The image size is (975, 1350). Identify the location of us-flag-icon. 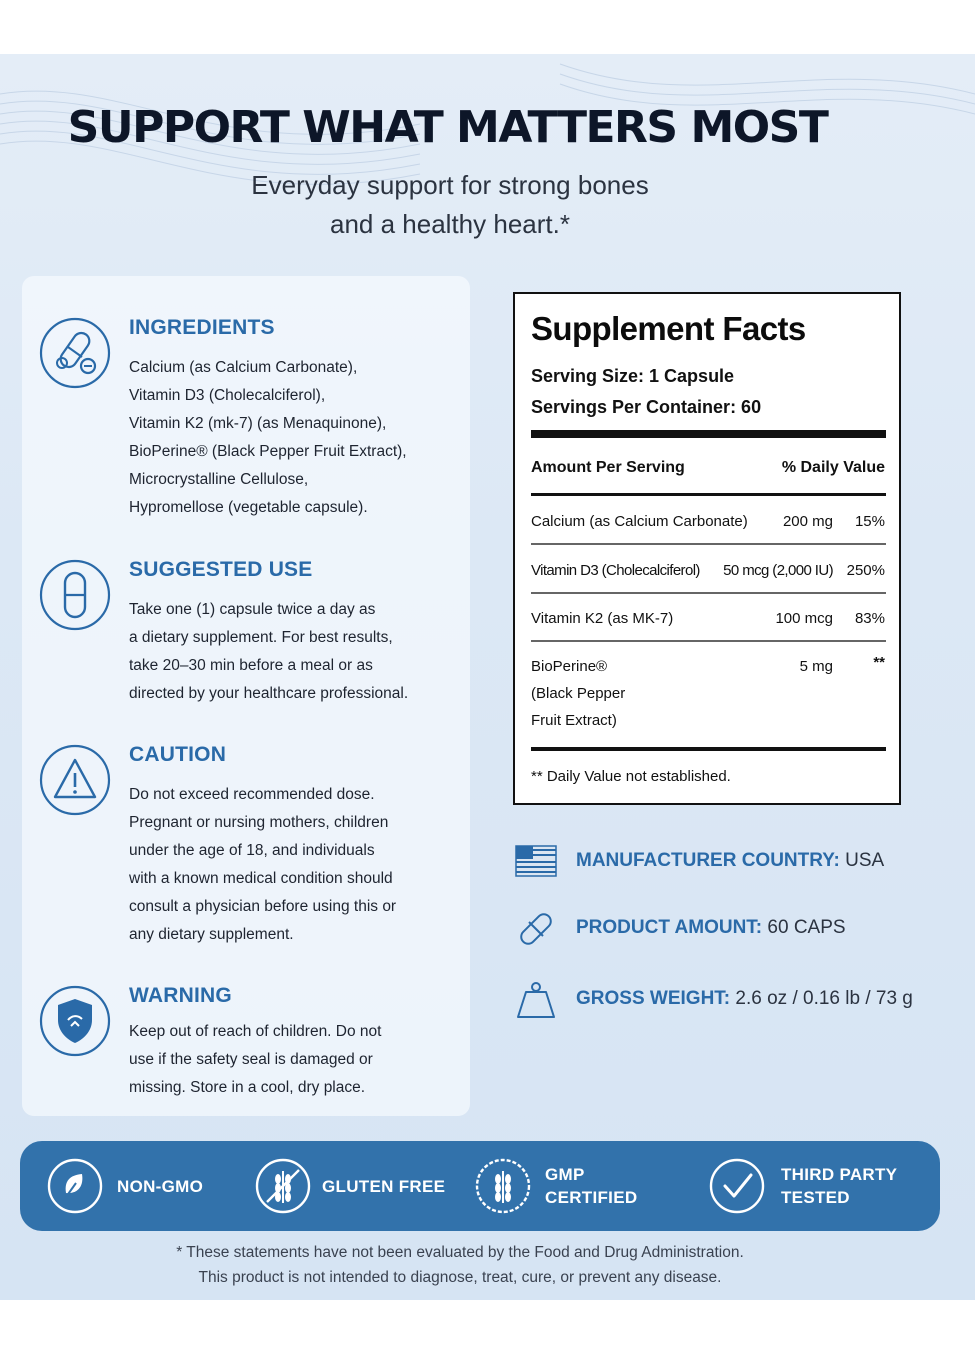
(536, 861).